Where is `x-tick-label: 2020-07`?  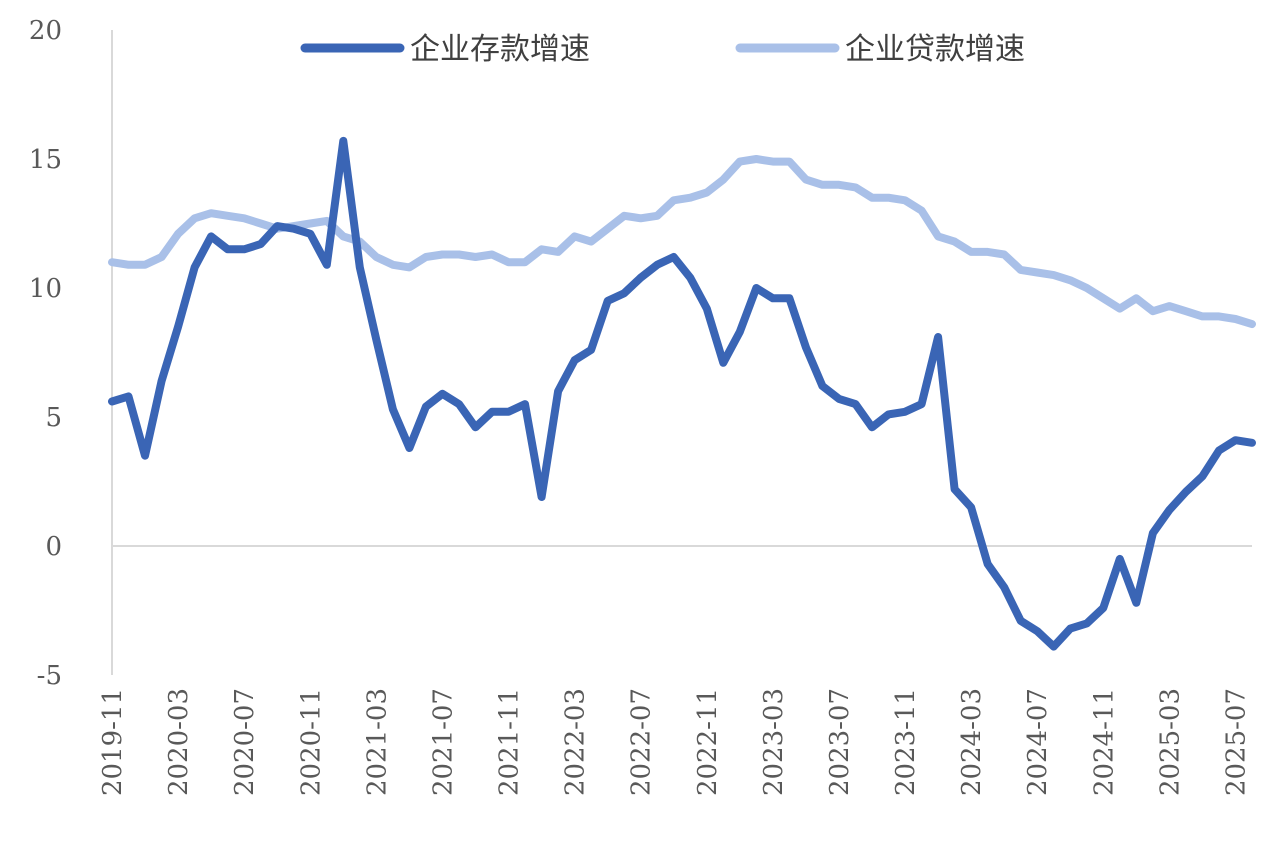
x-tick-label: 2020-07 is located at coordinates (245, 742).